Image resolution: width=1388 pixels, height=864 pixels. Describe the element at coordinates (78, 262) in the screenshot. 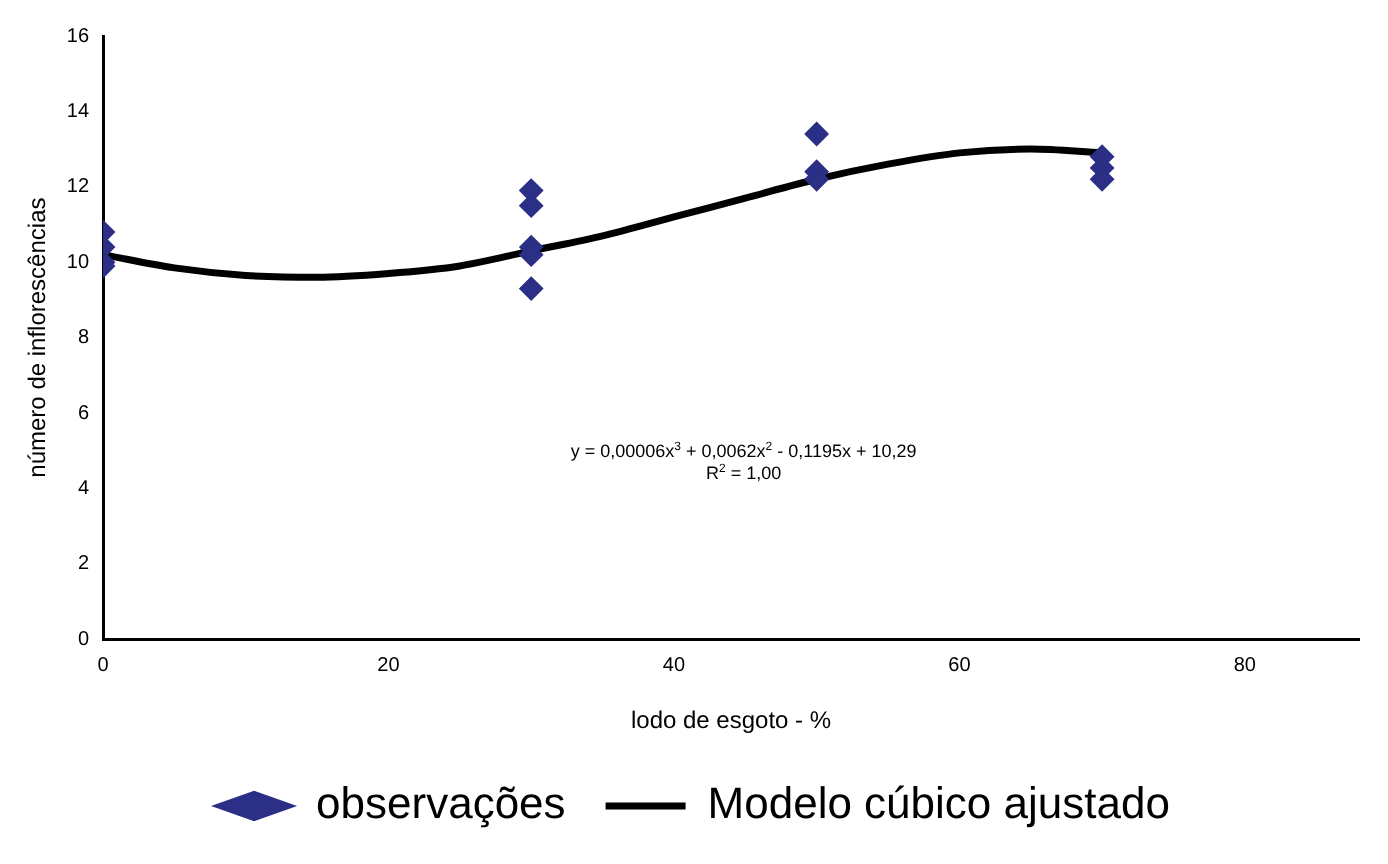

I see `y-tick-label: 10` at that location.